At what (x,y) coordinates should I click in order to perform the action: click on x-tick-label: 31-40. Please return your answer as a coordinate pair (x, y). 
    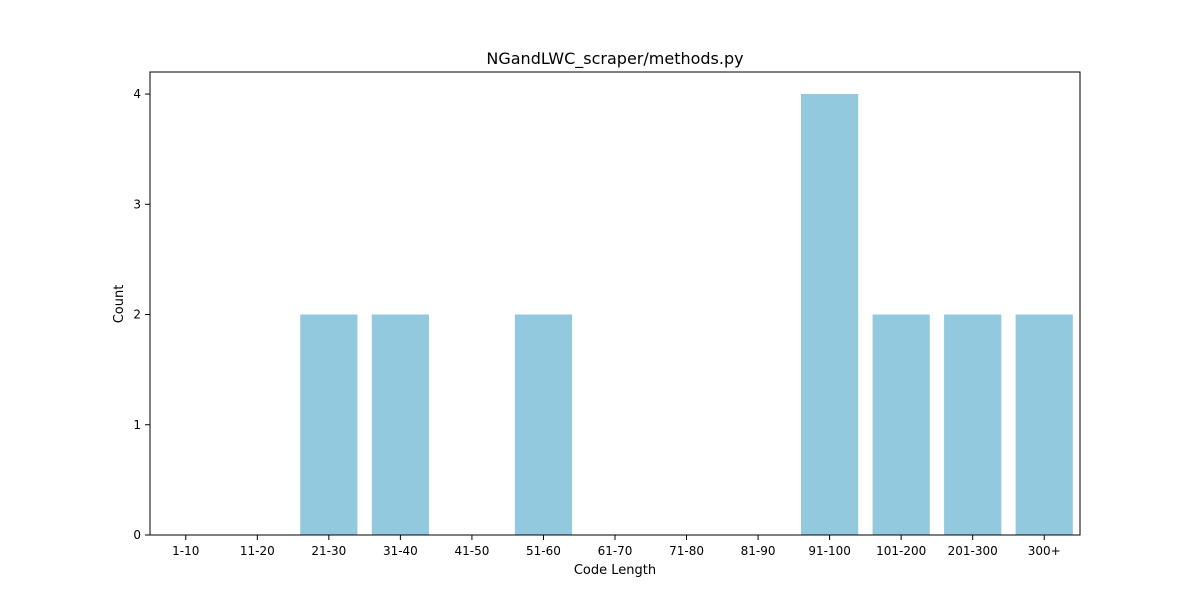
    Looking at the image, I should click on (400, 551).